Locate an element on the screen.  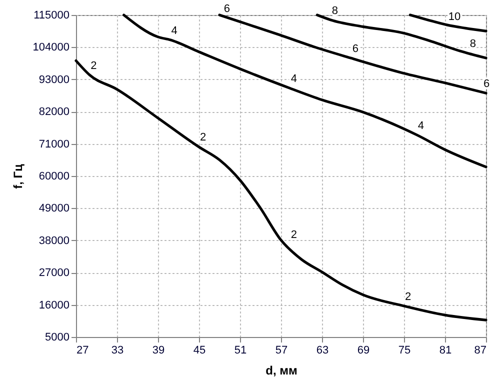
y-tick-label: 5000 is located at coordinates (57, 338).